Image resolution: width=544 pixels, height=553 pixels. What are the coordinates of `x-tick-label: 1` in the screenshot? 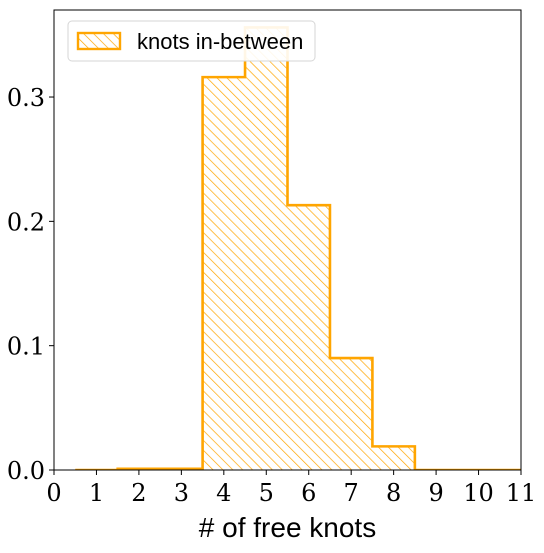 It's located at (96, 493).